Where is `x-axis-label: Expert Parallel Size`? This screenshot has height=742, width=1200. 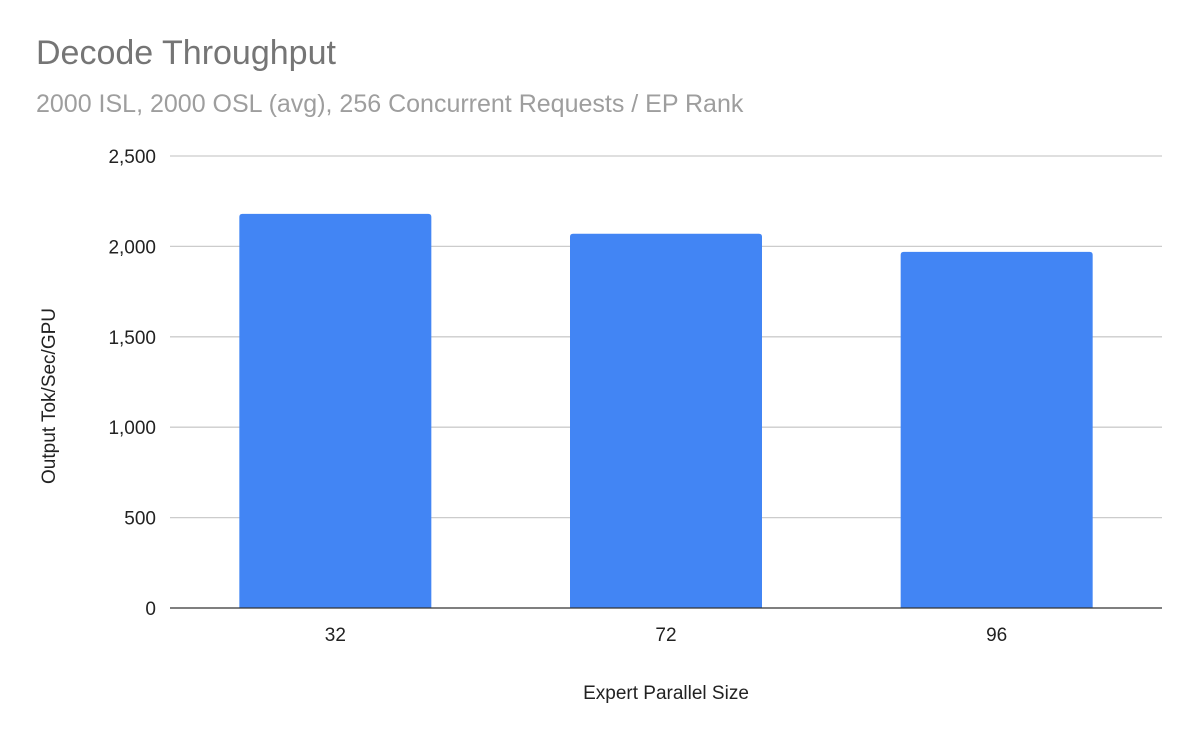 x-axis-label: Expert Parallel Size is located at coordinates (666, 693).